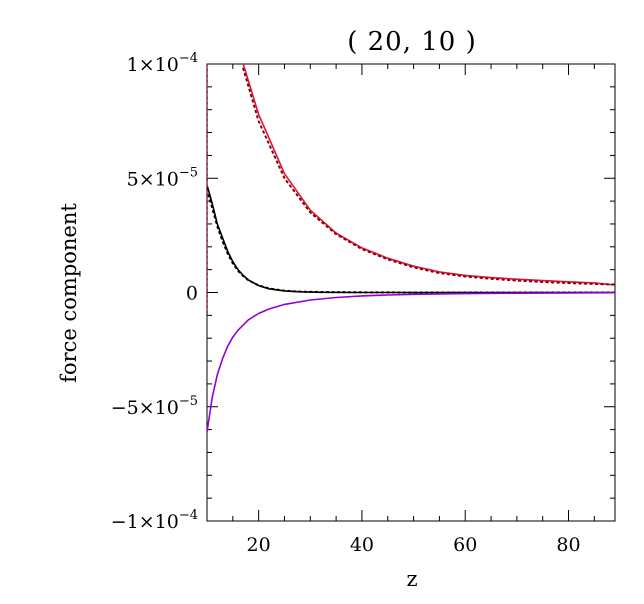  What do you see at coordinates (162, 63) in the screenshot?
I see `y-tick-label: 1×10⁻⁴` at bounding box center [162, 63].